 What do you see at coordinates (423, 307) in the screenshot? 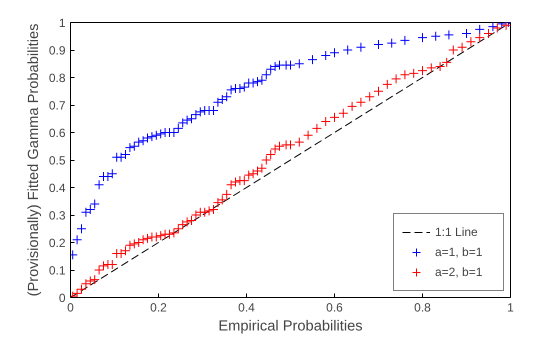
I see `x-tick-label: 0.8` at bounding box center [423, 307].